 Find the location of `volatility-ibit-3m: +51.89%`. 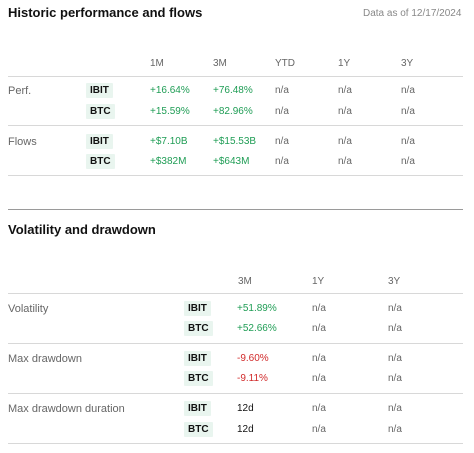

volatility-ibit-3m: +51.89% is located at coordinates (257, 308).